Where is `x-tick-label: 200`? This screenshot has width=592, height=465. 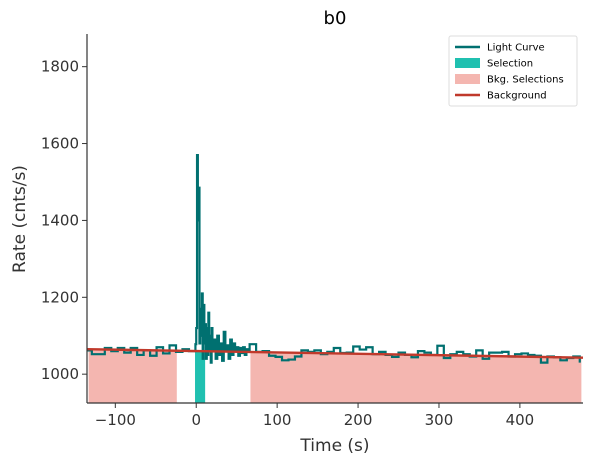 x-tick-label: 200 is located at coordinates (358, 420).